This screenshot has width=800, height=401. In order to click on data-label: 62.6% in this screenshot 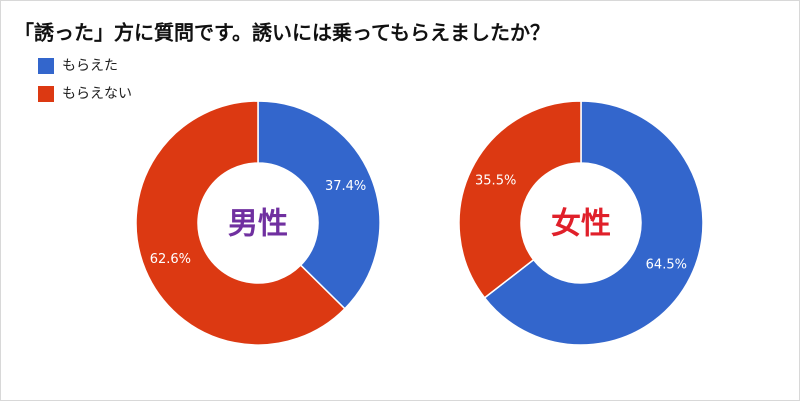, I will do `click(170, 259)`.